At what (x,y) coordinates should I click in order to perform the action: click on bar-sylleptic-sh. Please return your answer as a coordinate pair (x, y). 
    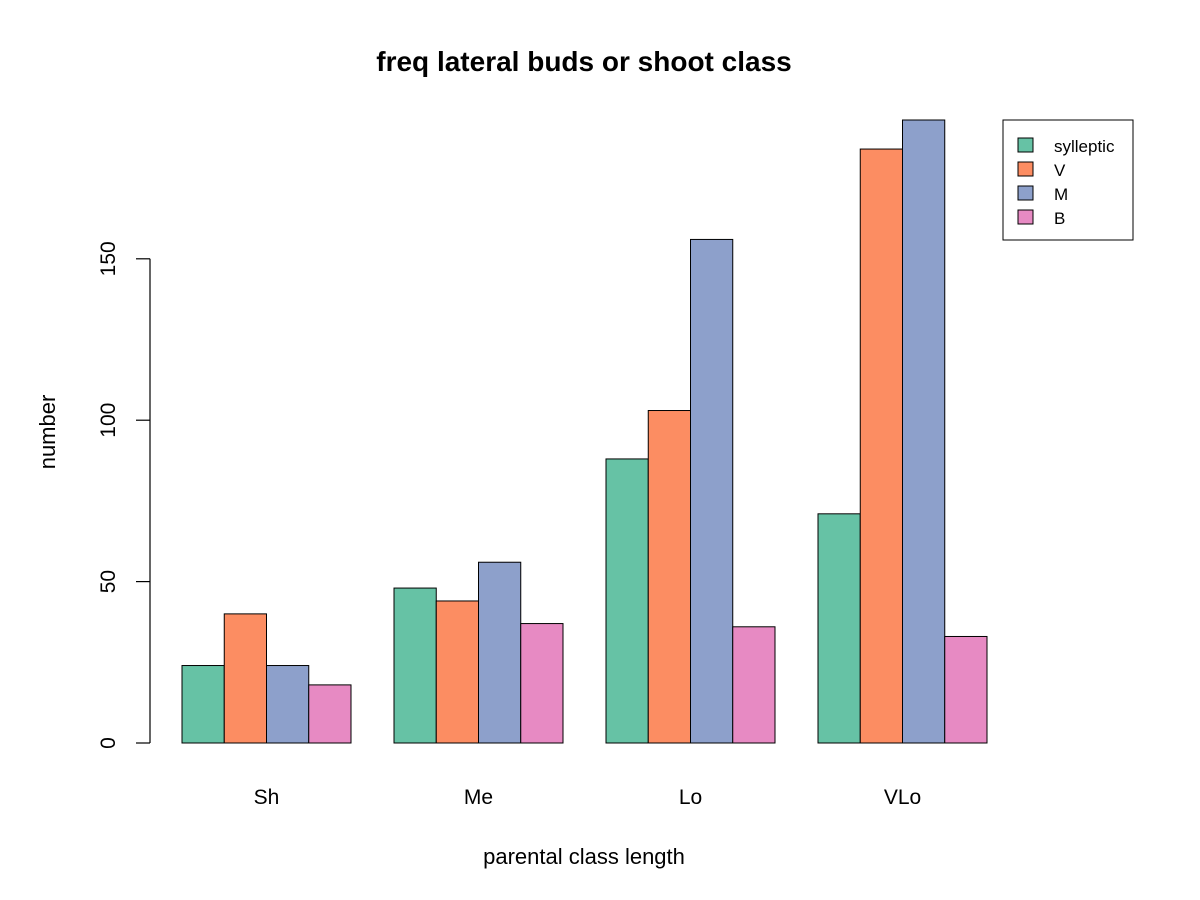
    Looking at the image, I should click on (203, 704).